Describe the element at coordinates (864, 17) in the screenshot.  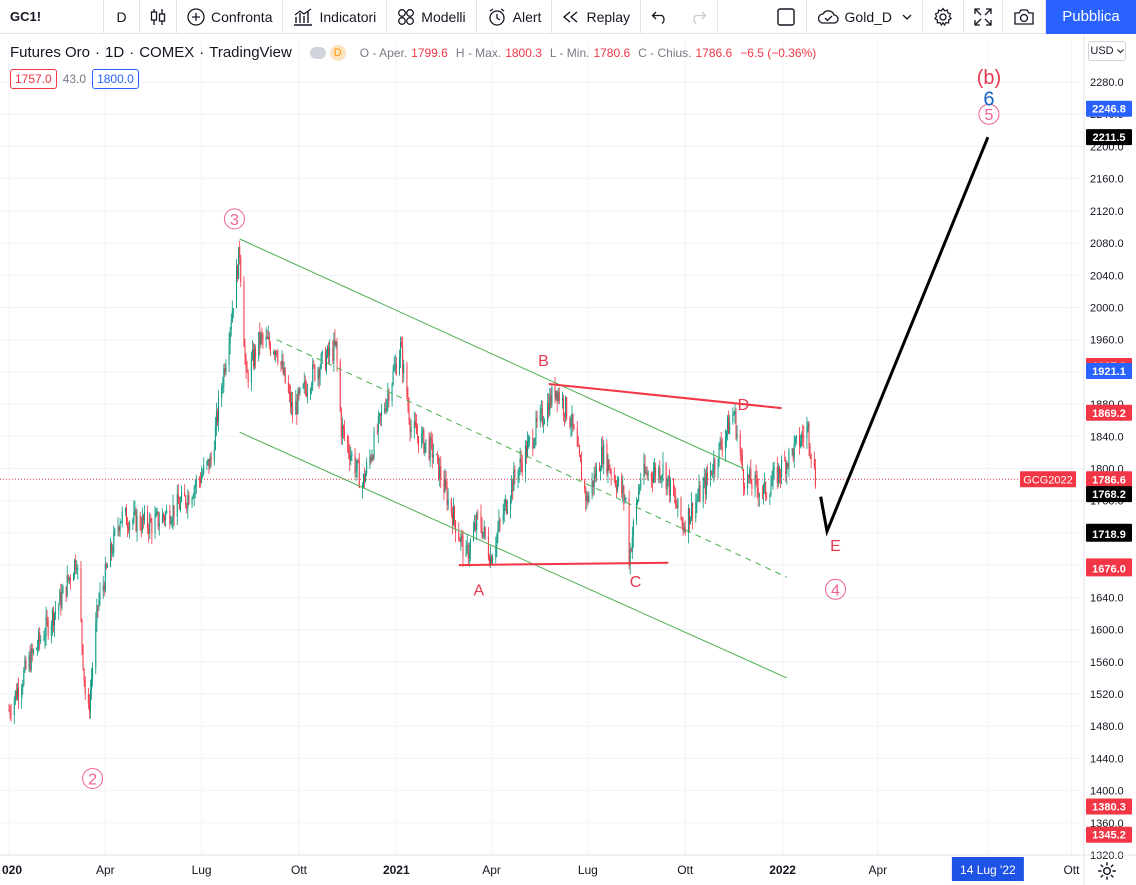
I see `layout-menu-button: Gold_D` at that location.